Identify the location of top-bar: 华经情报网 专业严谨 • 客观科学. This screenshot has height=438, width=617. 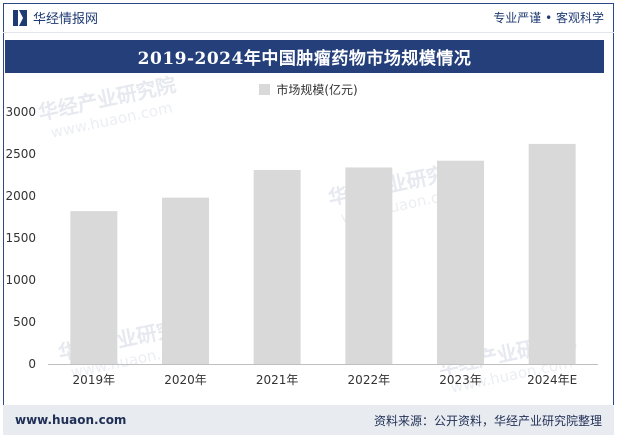
(308, 18).